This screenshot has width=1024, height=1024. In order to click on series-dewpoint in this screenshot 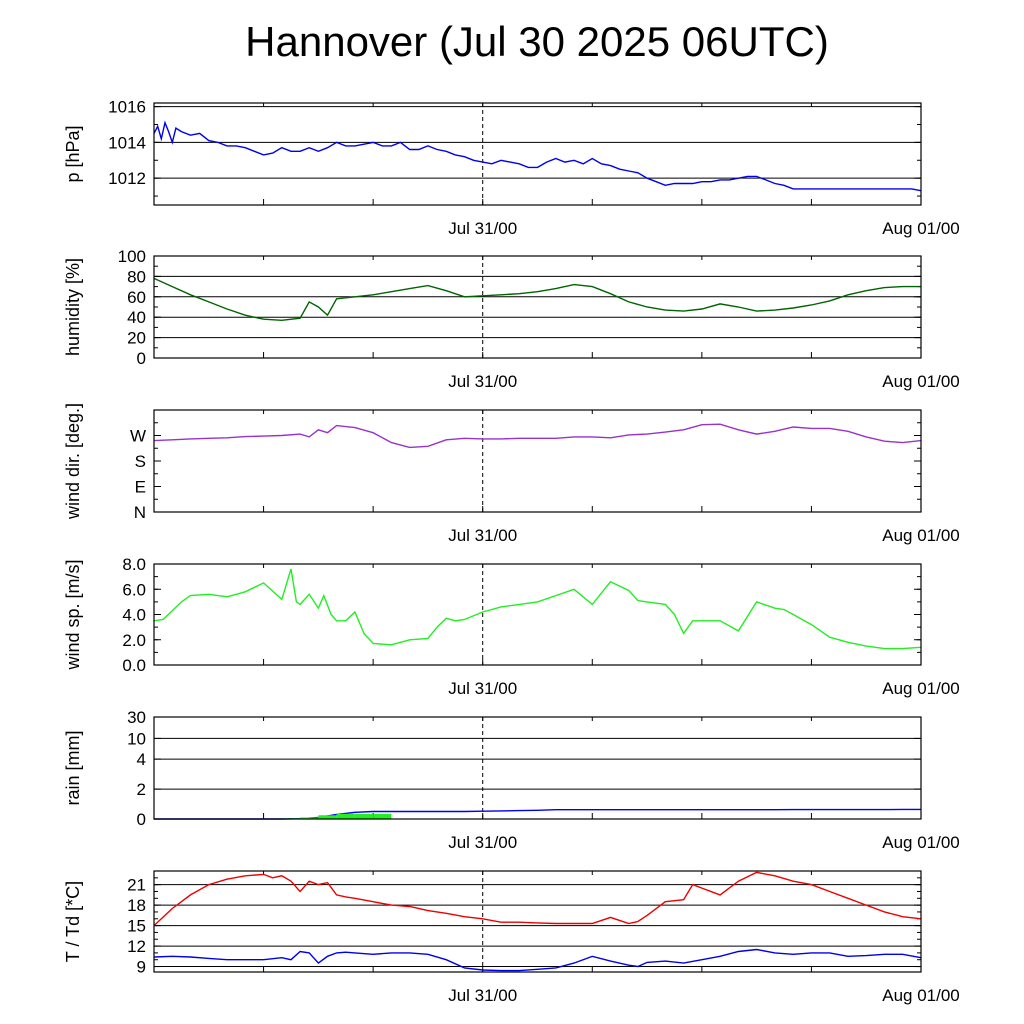, I will do `click(537, 960)`.